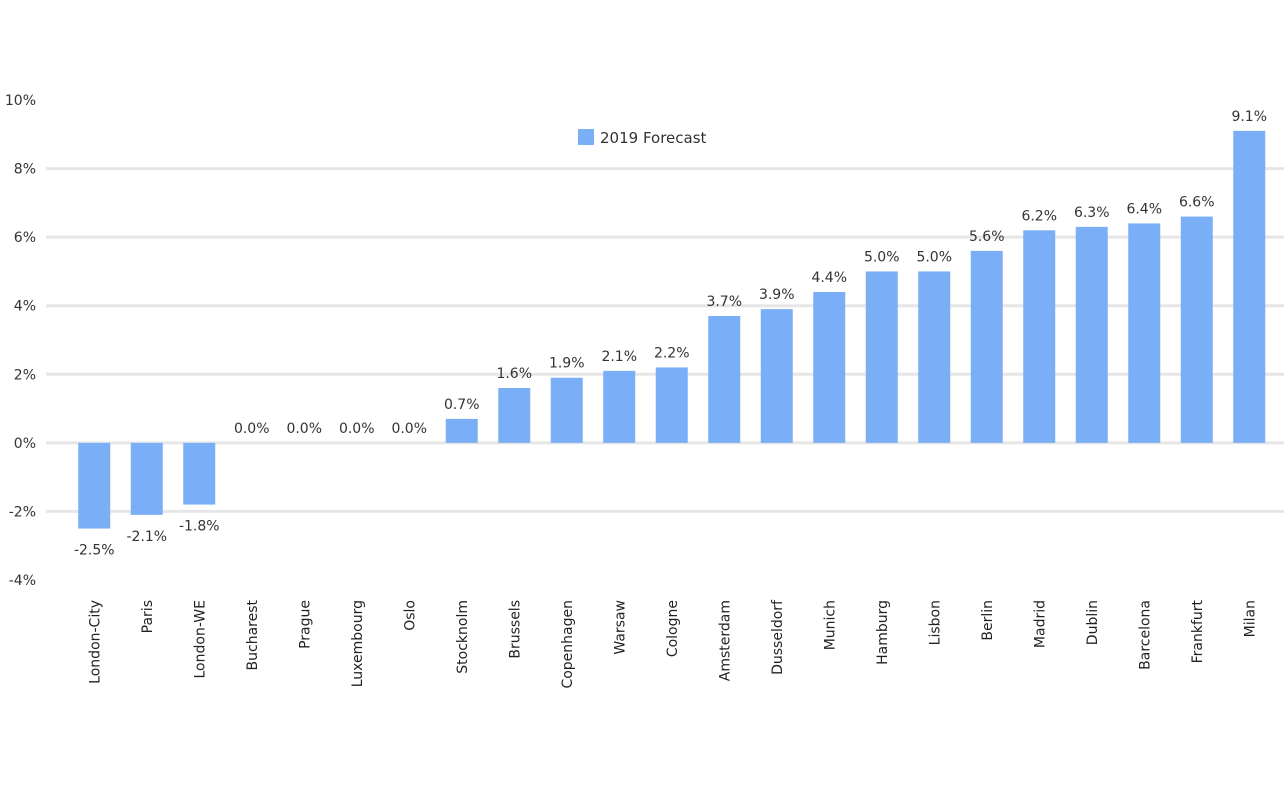 The height and width of the screenshot is (804, 1284). What do you see at coordinates (146, 537) in the screenshot?
I see `data-label: -2.1%` at bounding box center [146, 537].